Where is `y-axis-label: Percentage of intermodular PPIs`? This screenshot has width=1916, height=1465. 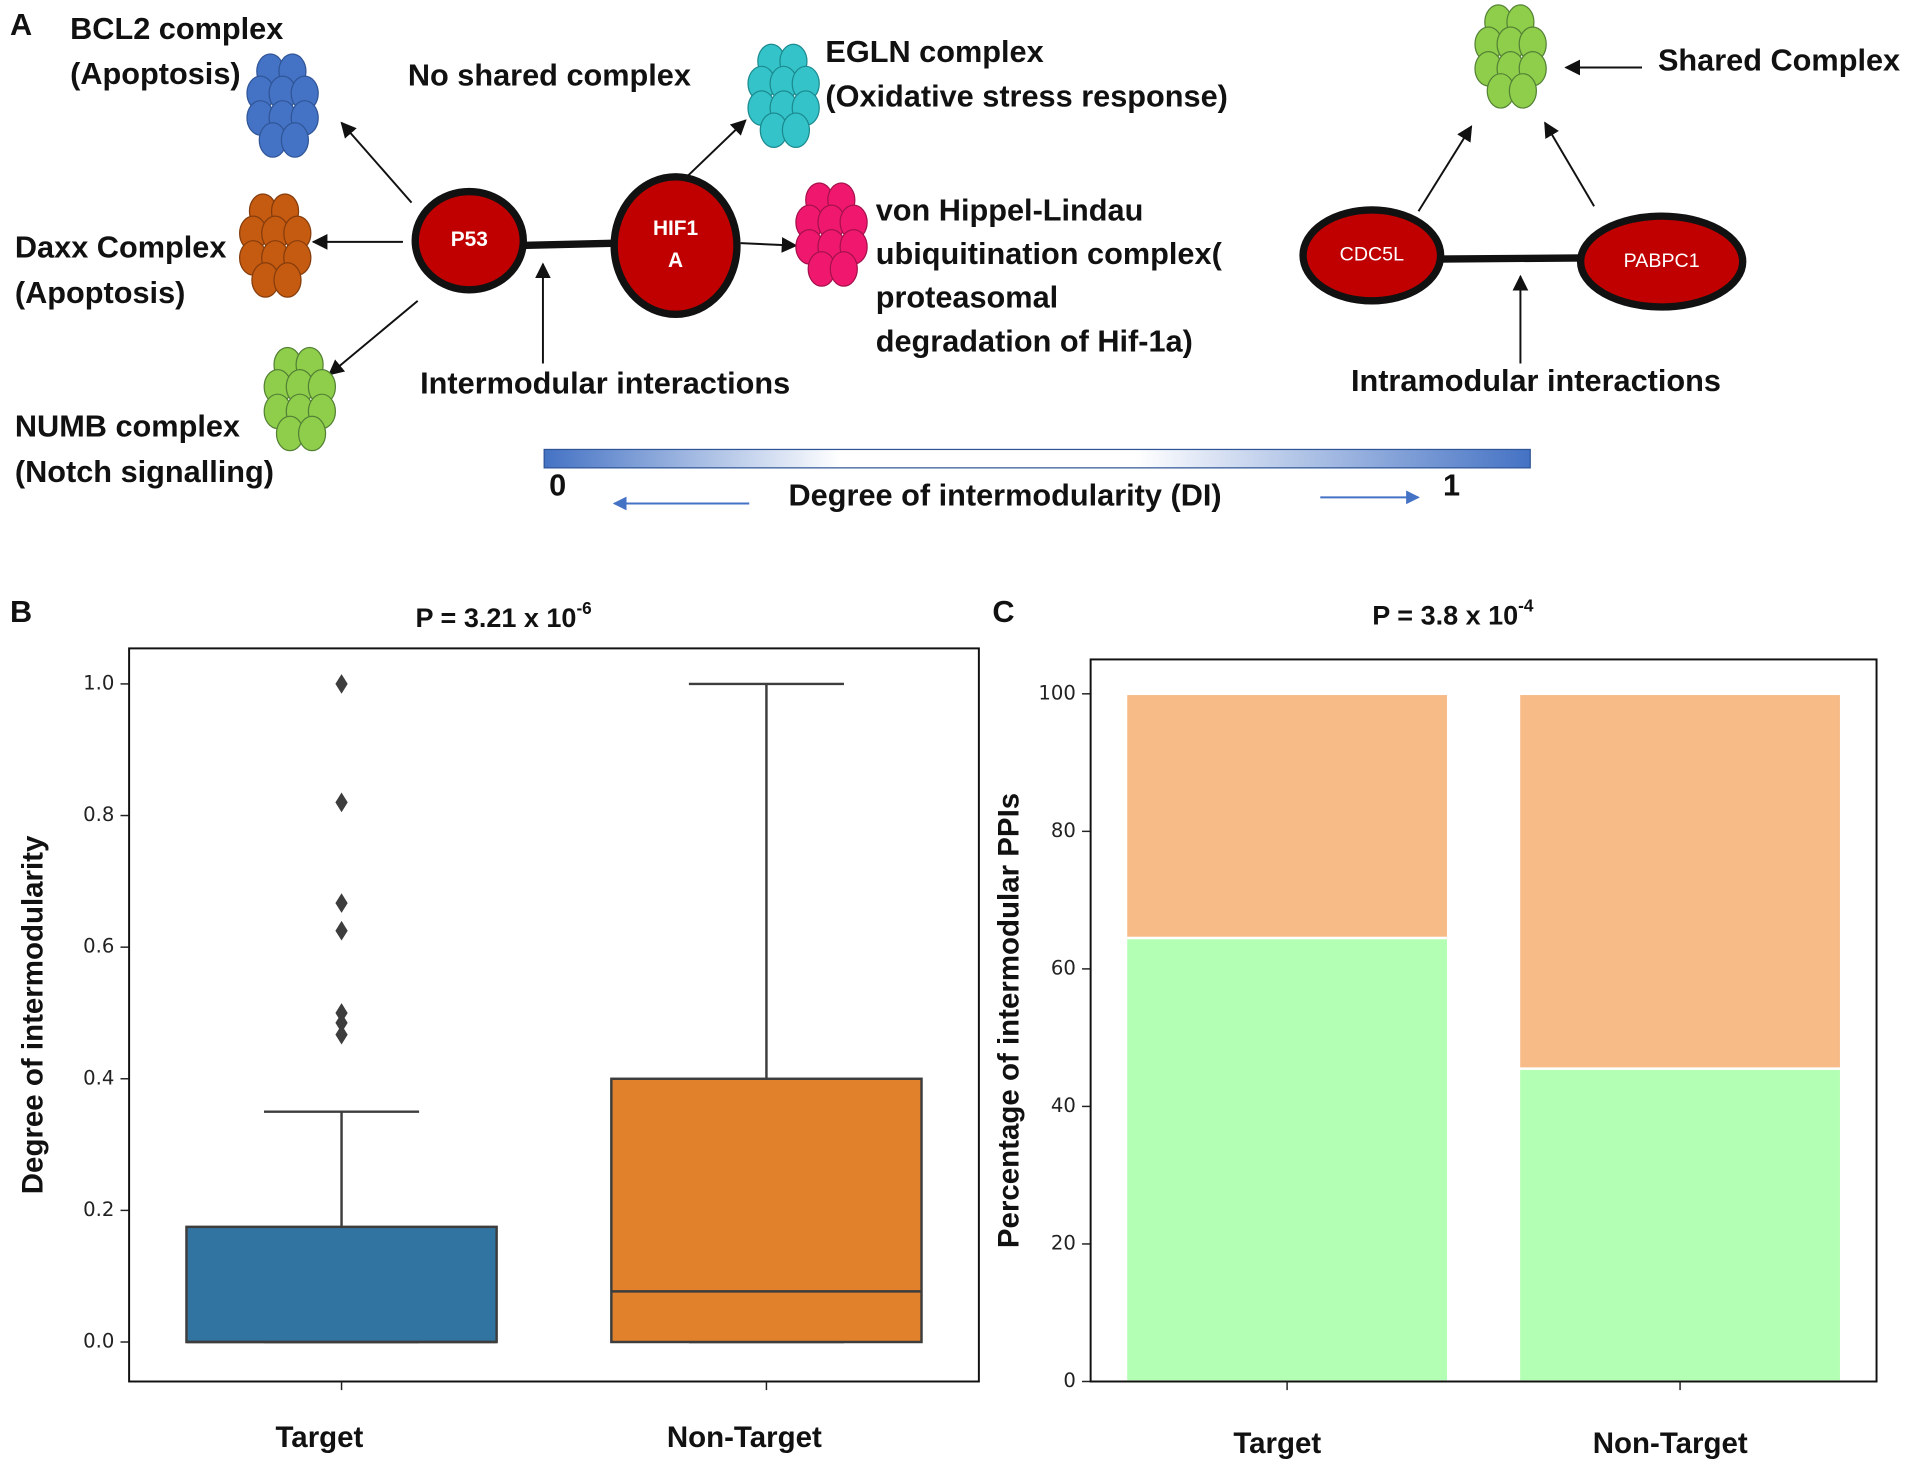 y-axis-label: Percentage of intermodular PPIs is located at coordinates (1009, 1020).